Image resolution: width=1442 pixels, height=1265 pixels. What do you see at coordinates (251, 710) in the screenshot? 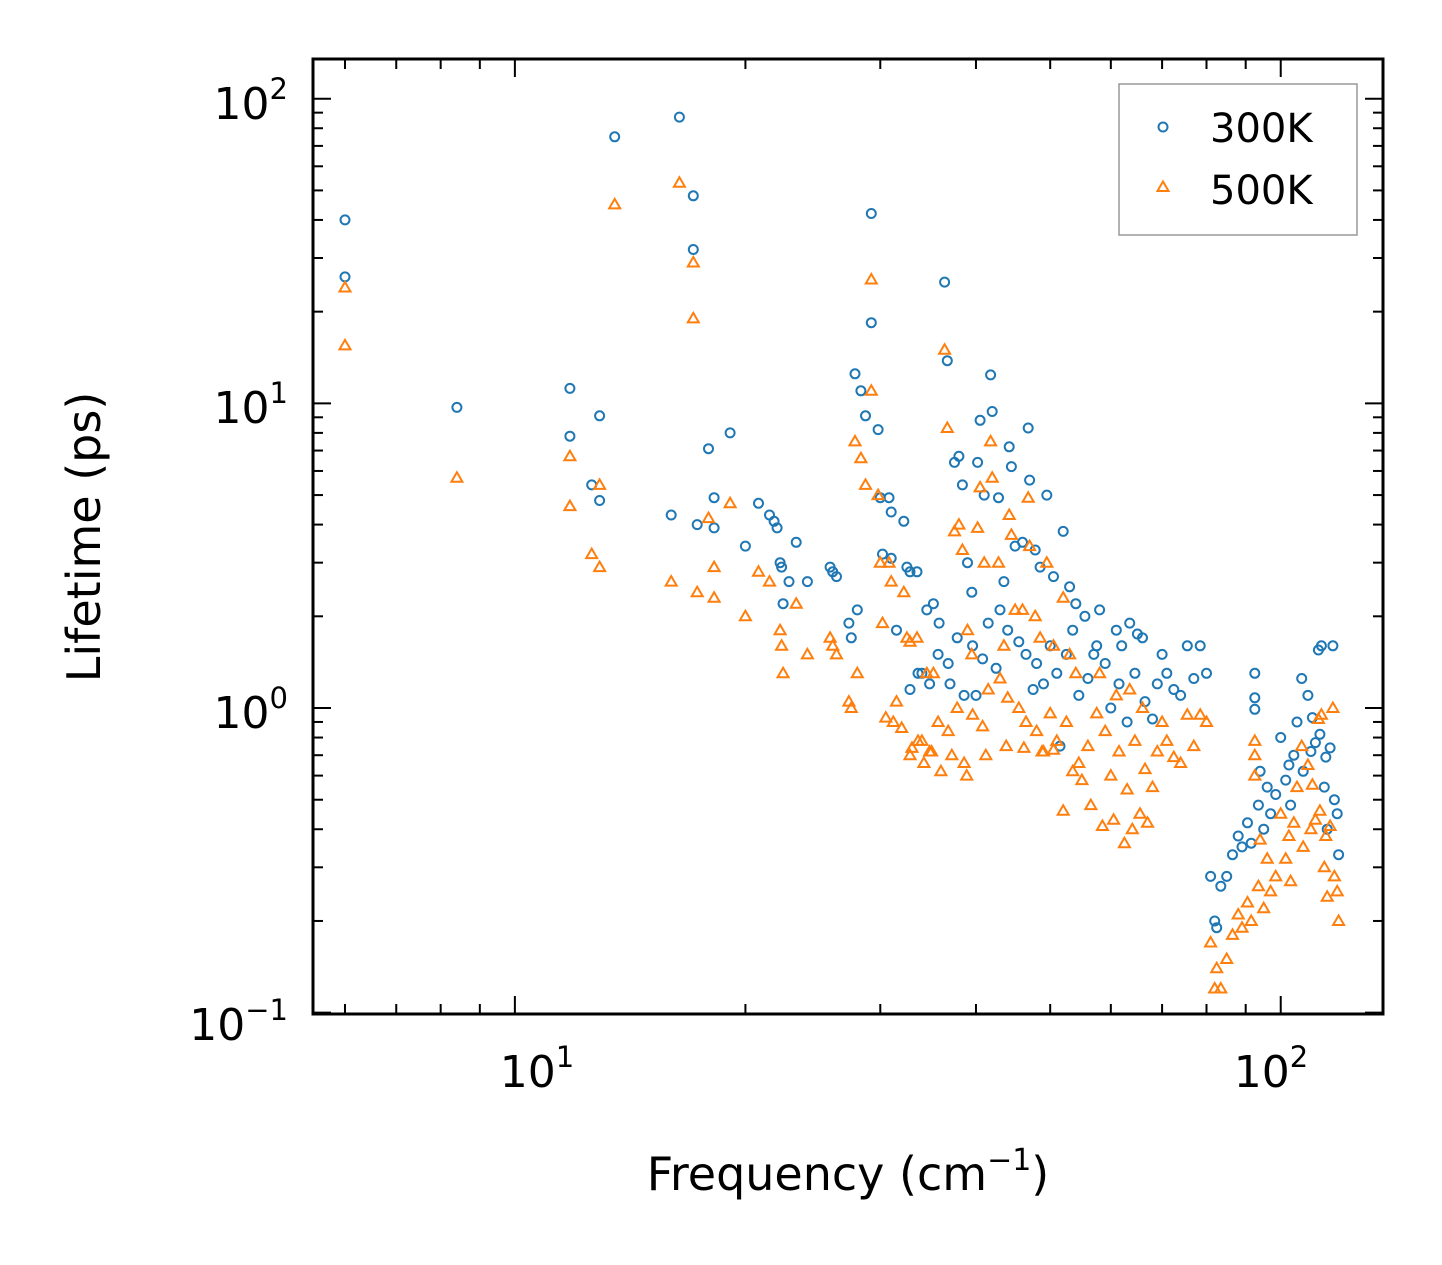
I see `y-tick-label-1: 100` at bounding box center [251, 710].